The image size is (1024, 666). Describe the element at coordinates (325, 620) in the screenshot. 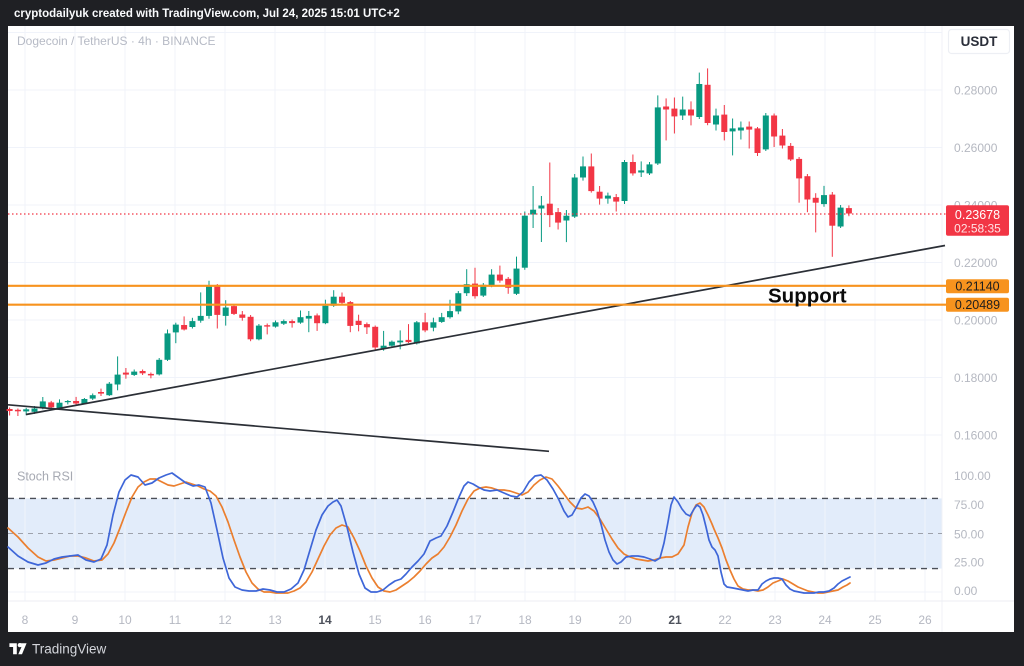

I see `svg-text: 14` at that location.